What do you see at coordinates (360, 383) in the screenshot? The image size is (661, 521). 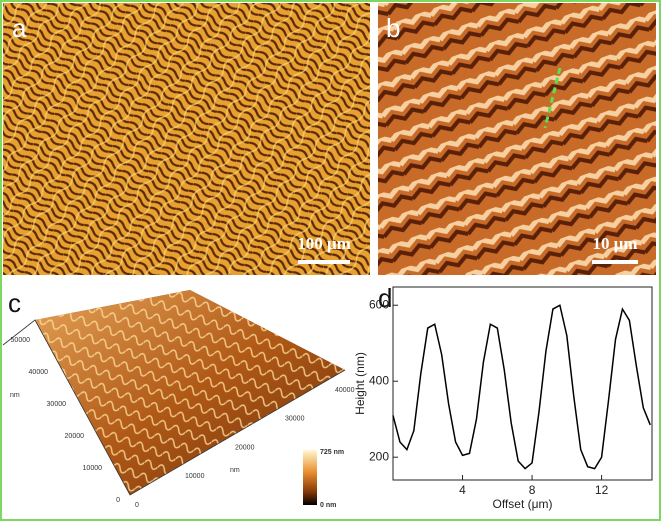 I see `y-axis-label: Height (nm)` at bounding box center [360, 383].